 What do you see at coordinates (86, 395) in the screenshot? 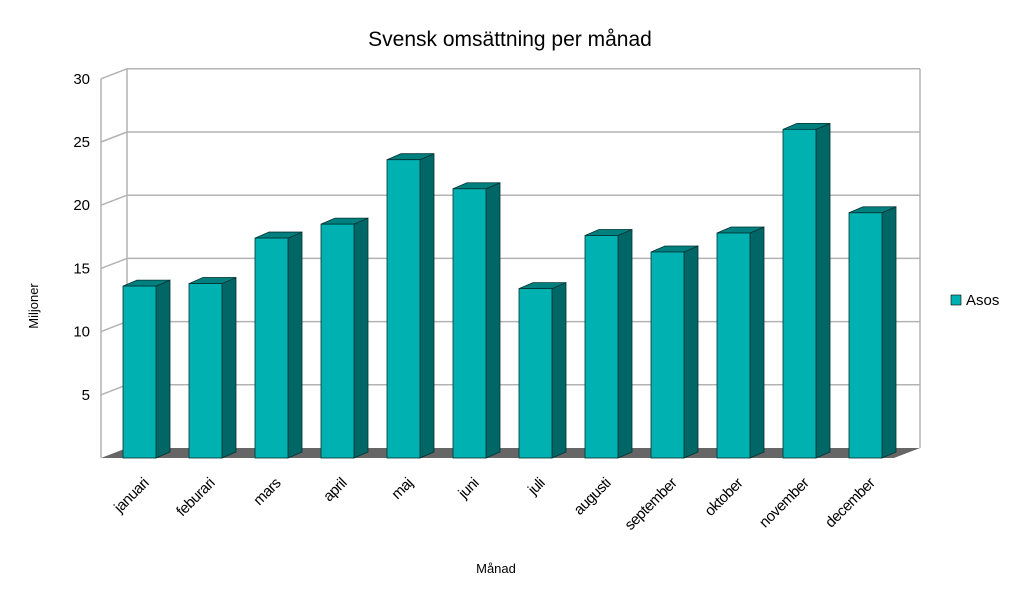
I see `y-tick-label: 5` at bounding box center [86, 395].